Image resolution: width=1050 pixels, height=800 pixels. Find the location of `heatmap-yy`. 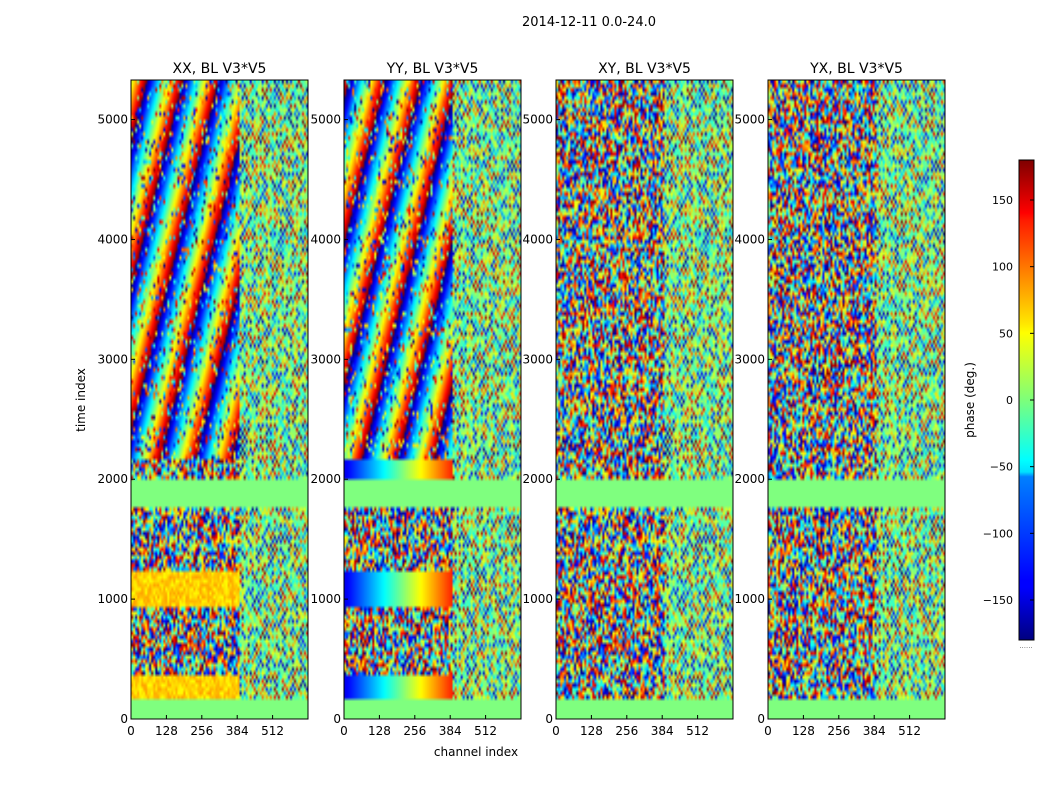

heatmap-yy is located at coordinates (432, 399).